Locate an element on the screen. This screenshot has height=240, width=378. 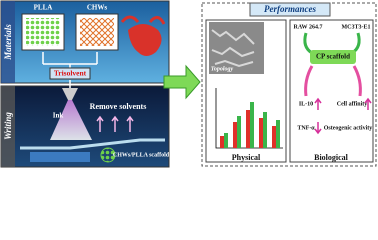
cp-scaffold-label: CP scaffold is located at coordinates (333, 57).